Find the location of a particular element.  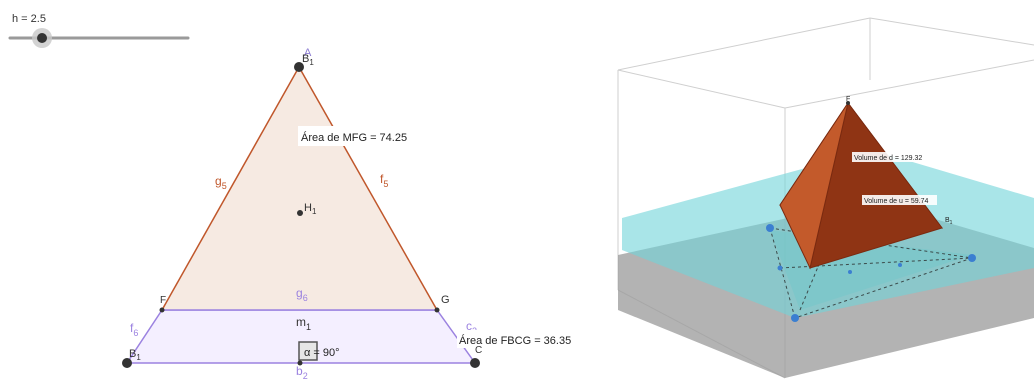

point-3d-apex is located at coordinates (848, 103).